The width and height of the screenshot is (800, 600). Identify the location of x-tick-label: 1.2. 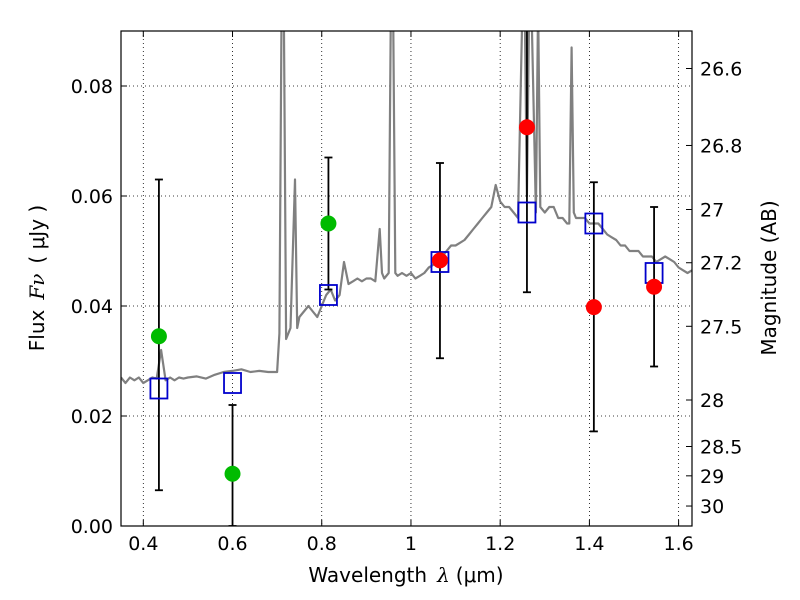
(500, 544).